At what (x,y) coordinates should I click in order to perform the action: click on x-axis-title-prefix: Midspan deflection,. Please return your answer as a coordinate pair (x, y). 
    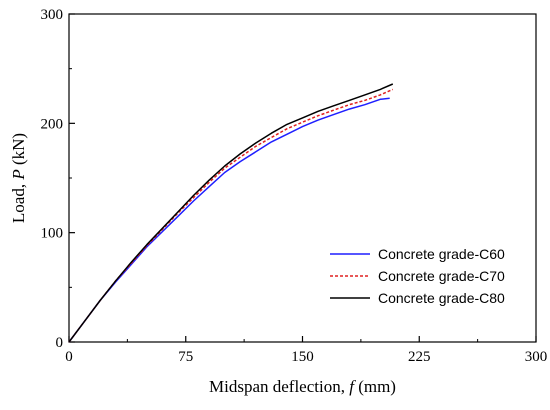
    Looking at the image, I should click on (279, 386).